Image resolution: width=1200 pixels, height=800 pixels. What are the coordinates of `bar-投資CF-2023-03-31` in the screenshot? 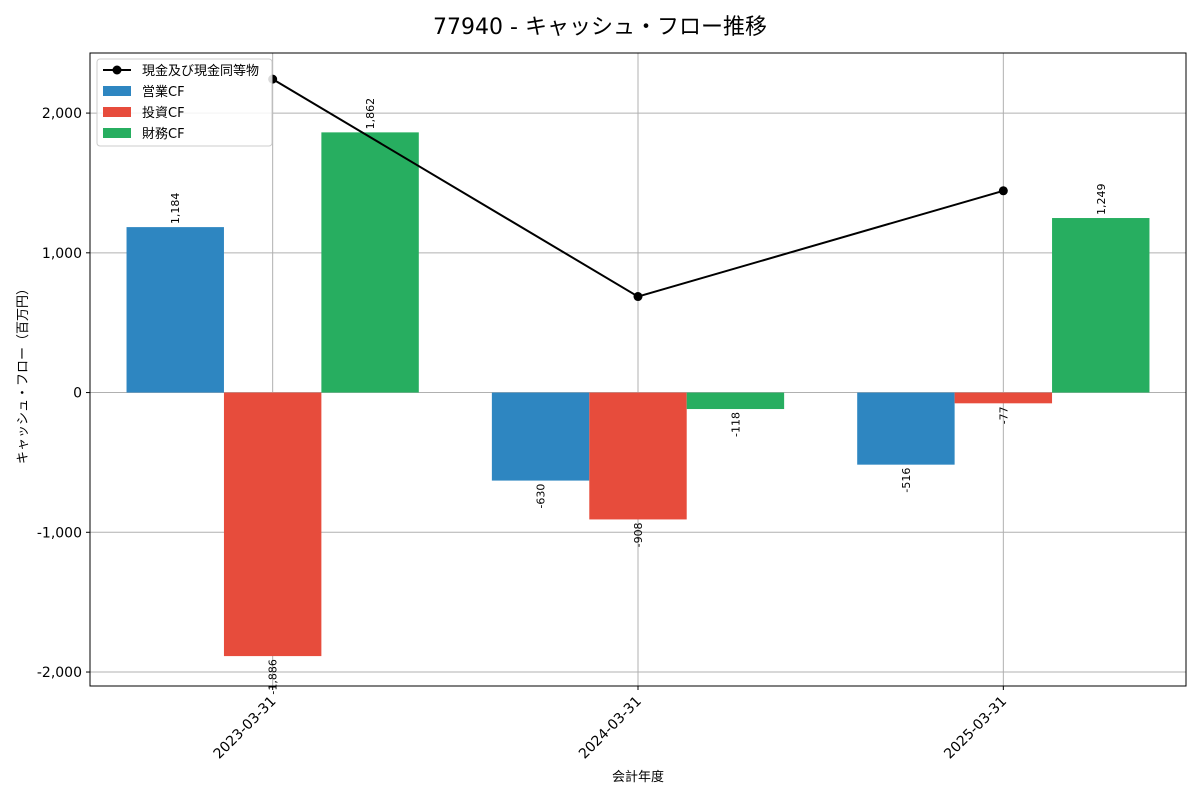 It's located at (272, 524).